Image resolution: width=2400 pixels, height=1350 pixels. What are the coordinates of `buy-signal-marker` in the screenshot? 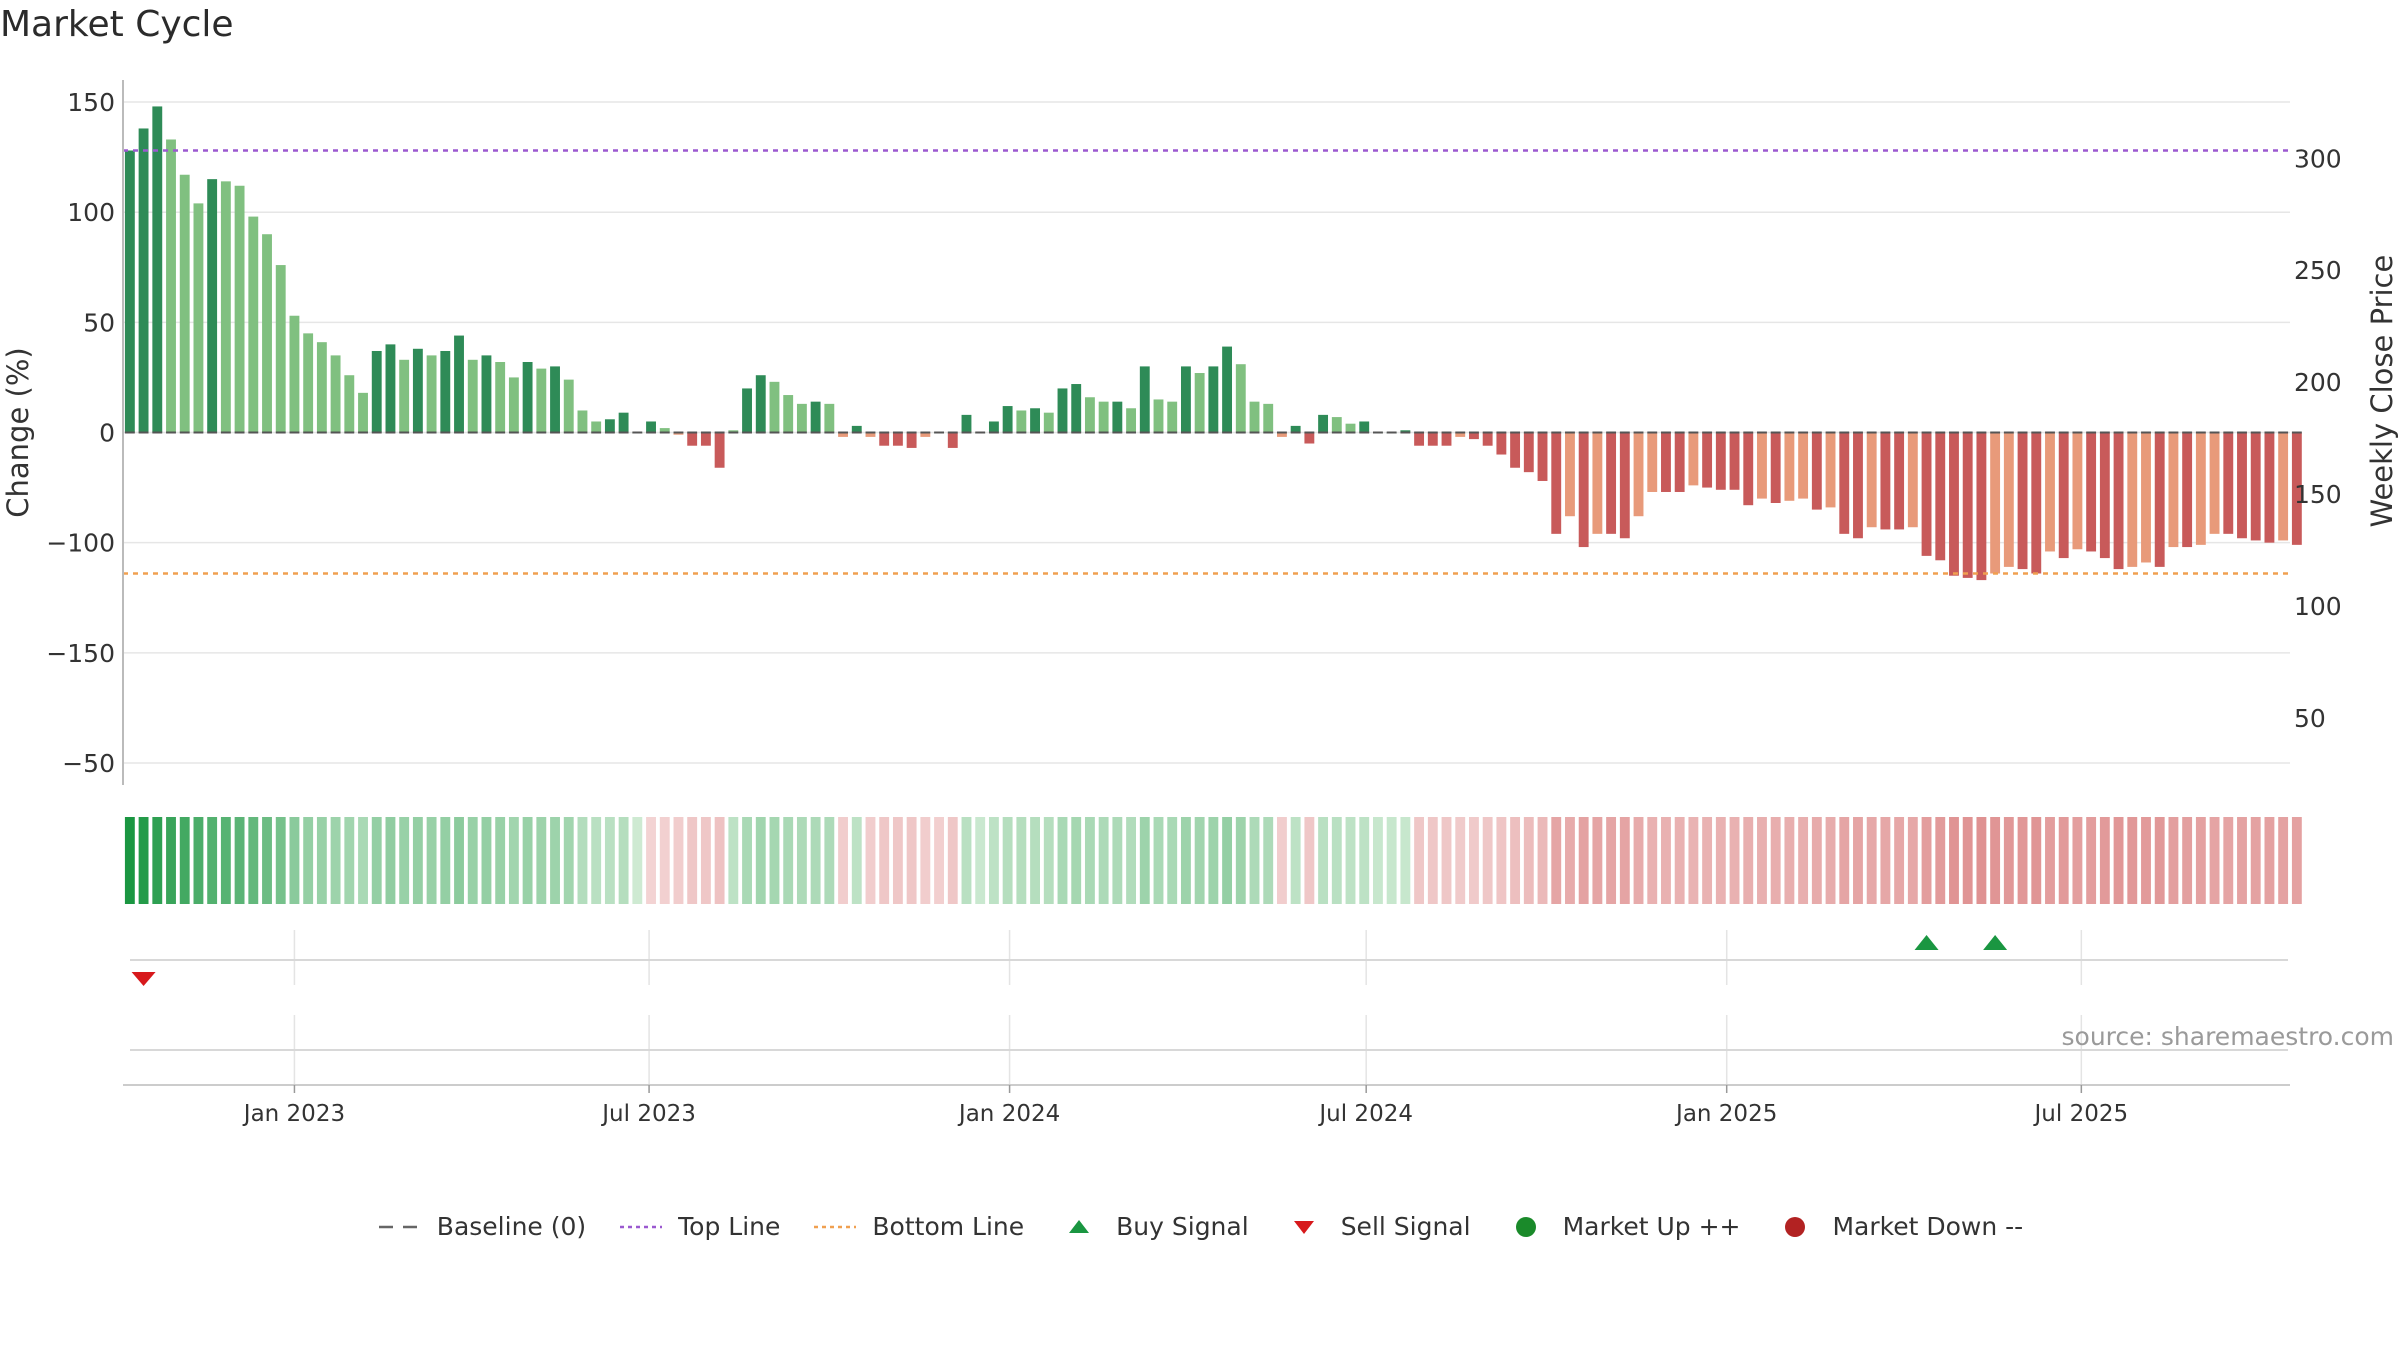 It's located at (1995, 942).